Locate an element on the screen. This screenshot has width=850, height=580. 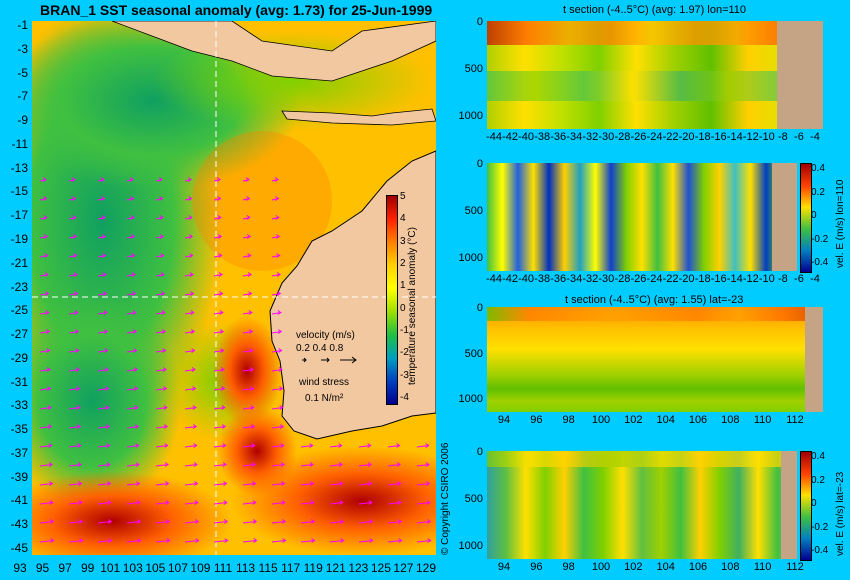
map-lon-tick: 97 is located at coordinates (65, 568).